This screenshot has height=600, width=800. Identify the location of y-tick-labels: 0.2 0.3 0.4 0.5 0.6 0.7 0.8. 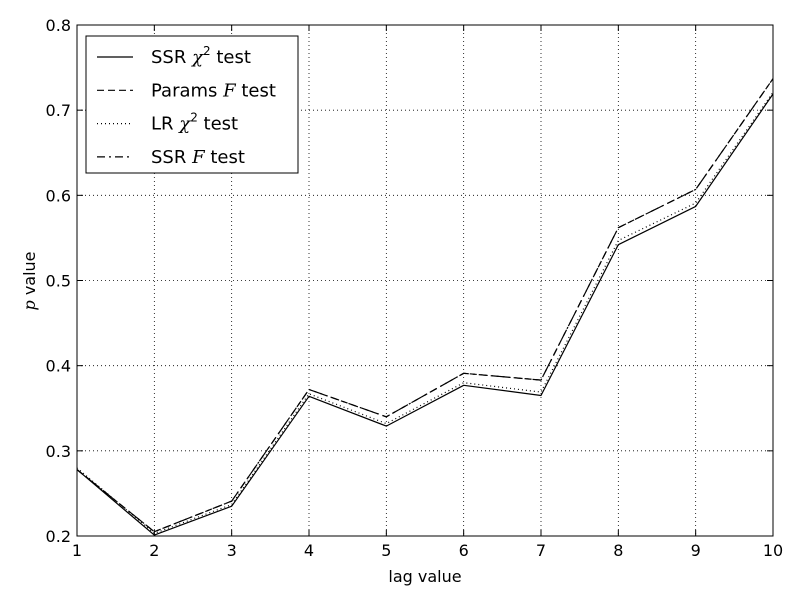
(58, 281).